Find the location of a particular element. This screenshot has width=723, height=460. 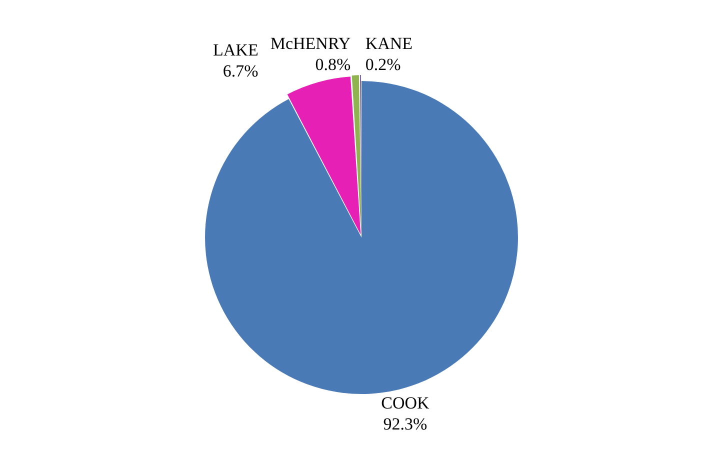

data-label: 92.3% is located at coordinates (405, 424).